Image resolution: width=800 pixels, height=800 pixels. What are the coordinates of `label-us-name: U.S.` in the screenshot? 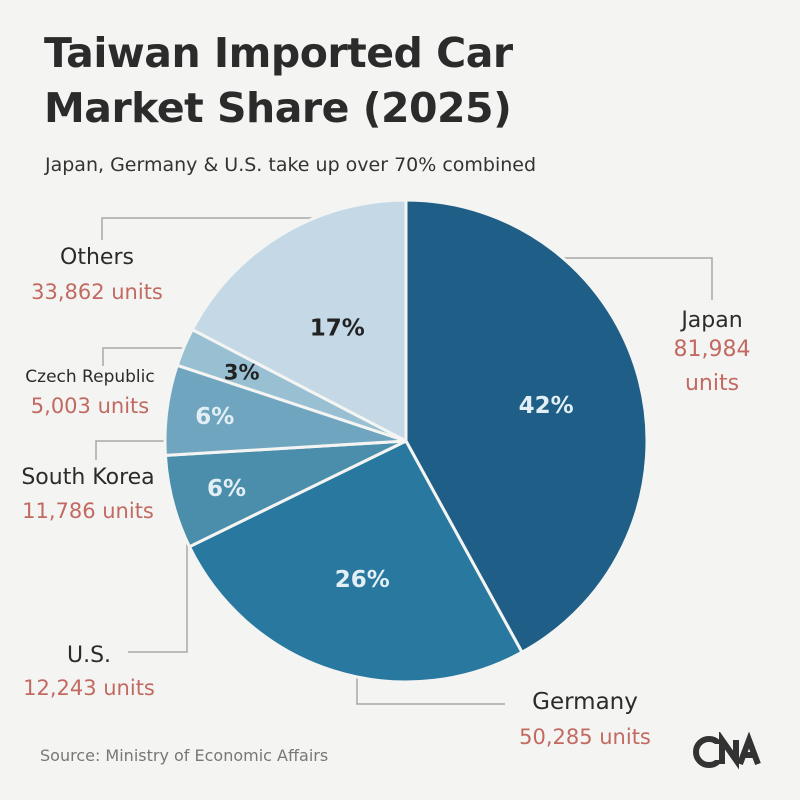 It's located at (89, 655).